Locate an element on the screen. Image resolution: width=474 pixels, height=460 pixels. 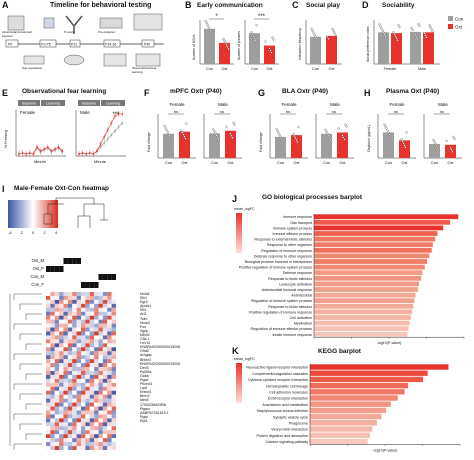
gene-label: Derl3 is located at coordinates (144, 367).